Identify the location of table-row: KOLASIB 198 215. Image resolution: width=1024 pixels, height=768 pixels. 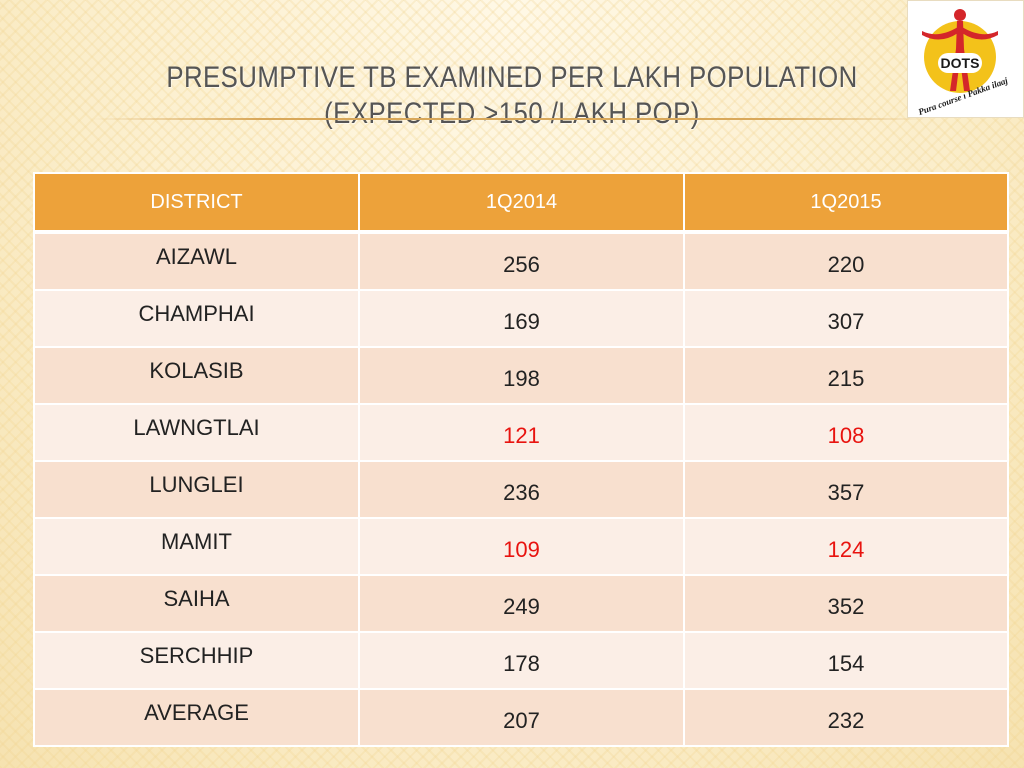
(521, 375).